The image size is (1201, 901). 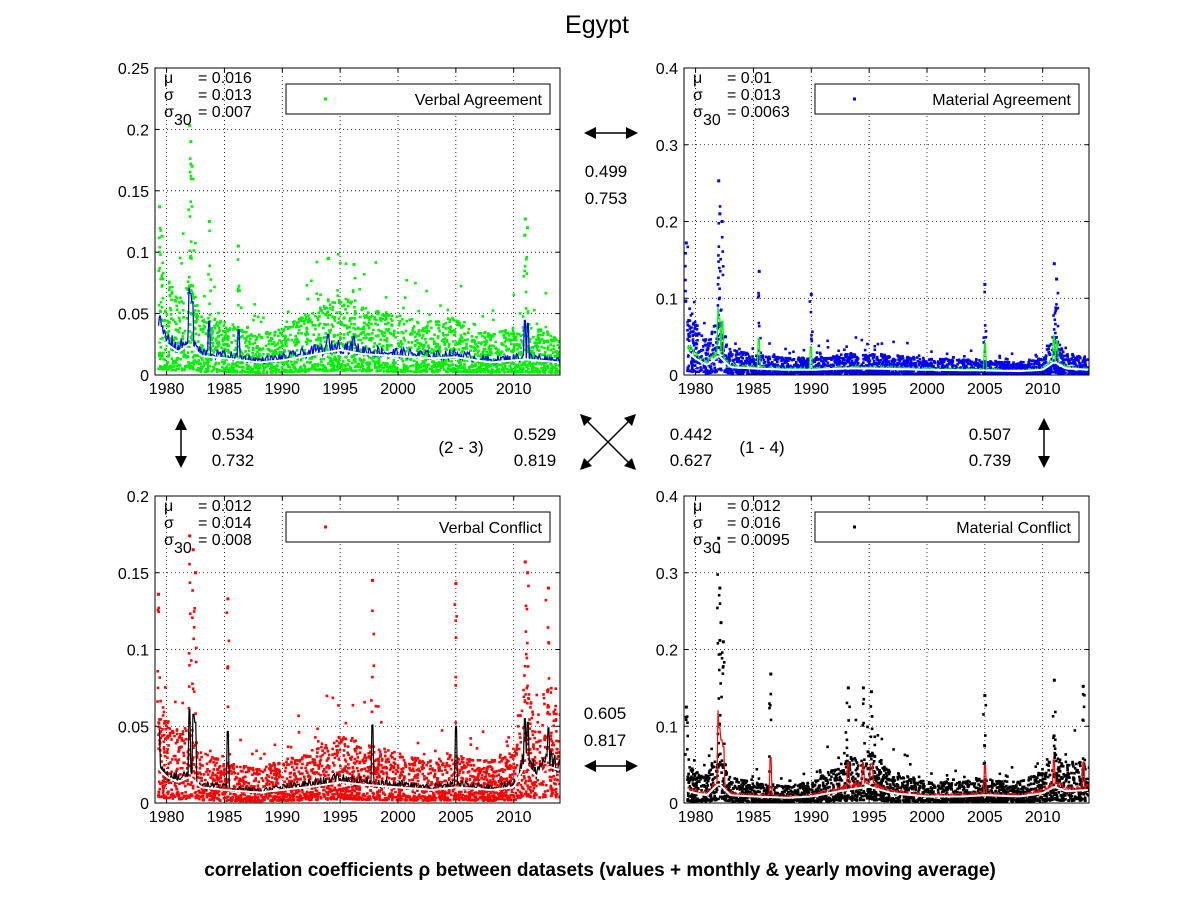 What do you see at coordinates (144, 376) in the screenshot?
I see `y-tick-label: 0` at bounding box center [144, 376].